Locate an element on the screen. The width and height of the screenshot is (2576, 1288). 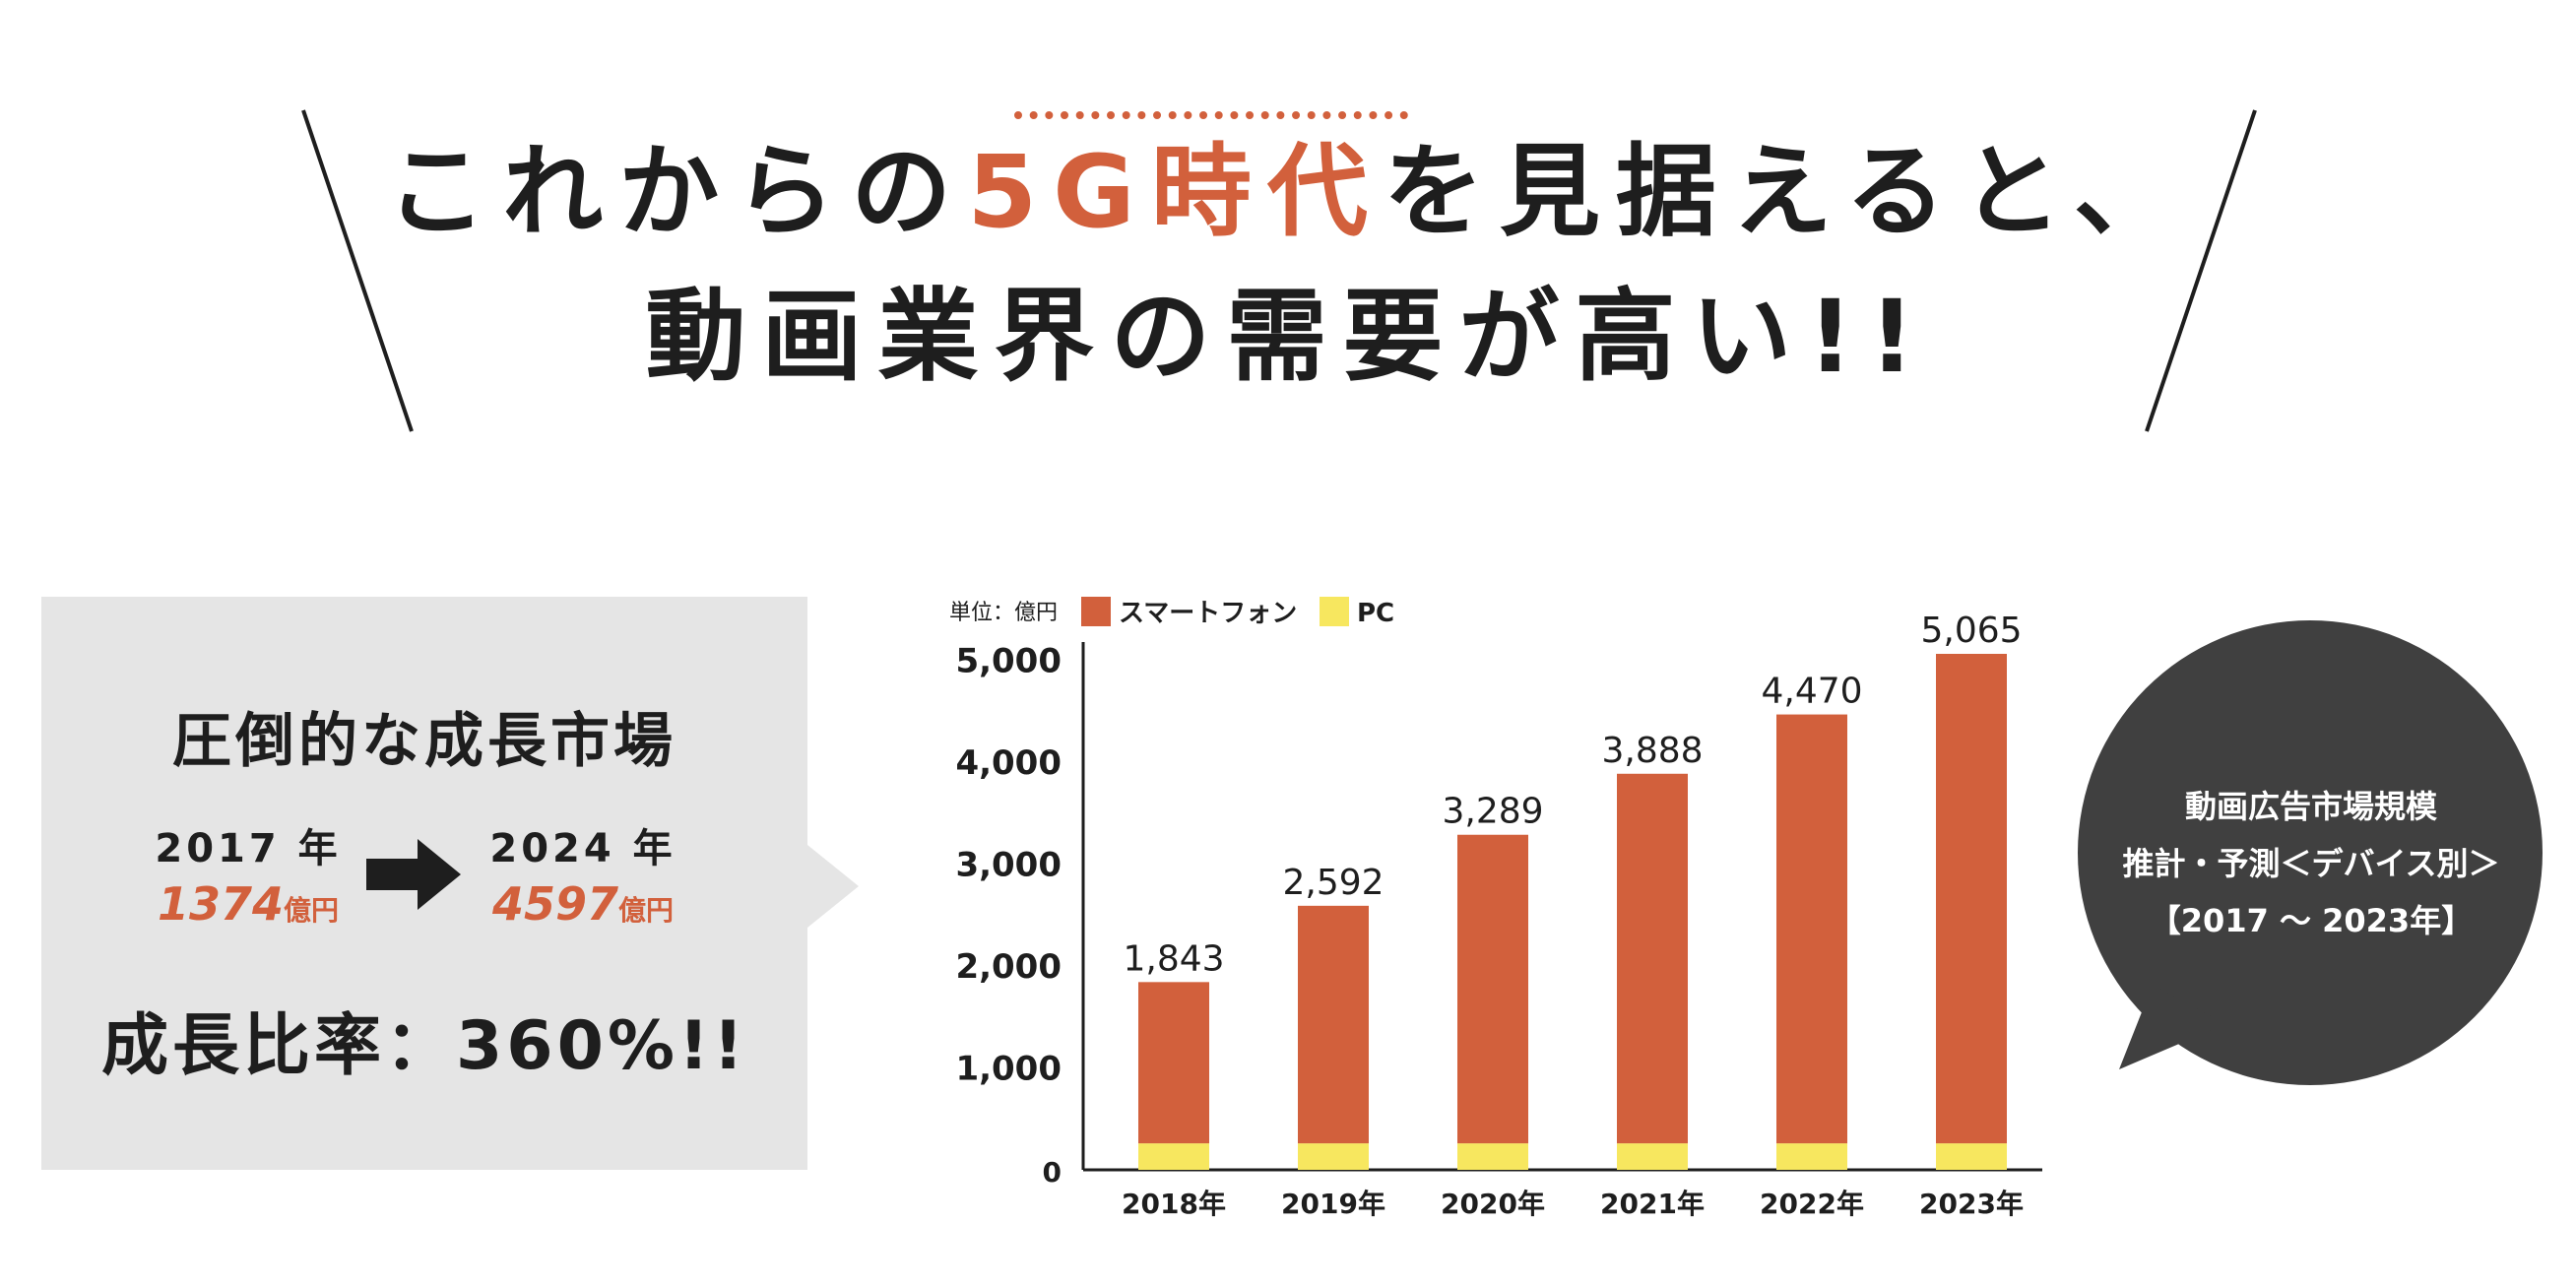
caption-line-2: 推計・予測＜デバイス別＞ is located at coordinates (2311, 863).